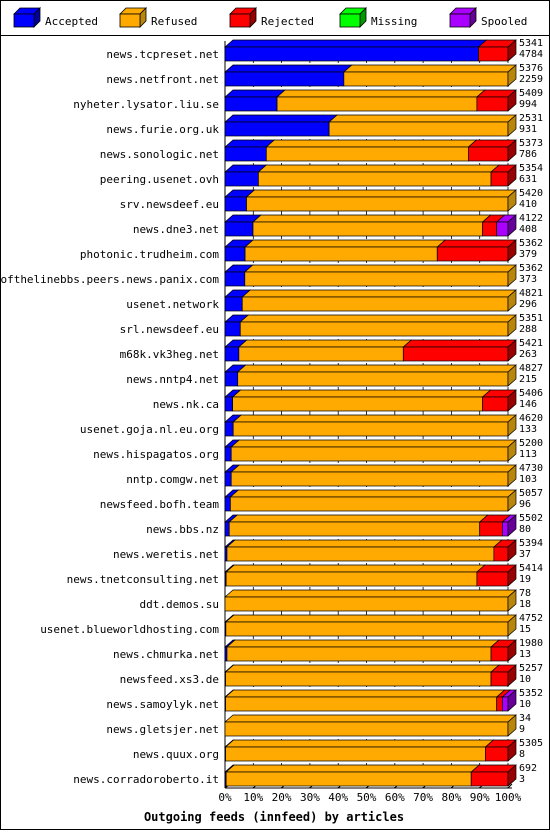 The width and height of the screenshot is (550, 835). Describe the element at coordinates (502, 229) in the screenshot. I see `bar-segment-spooled` at that location.